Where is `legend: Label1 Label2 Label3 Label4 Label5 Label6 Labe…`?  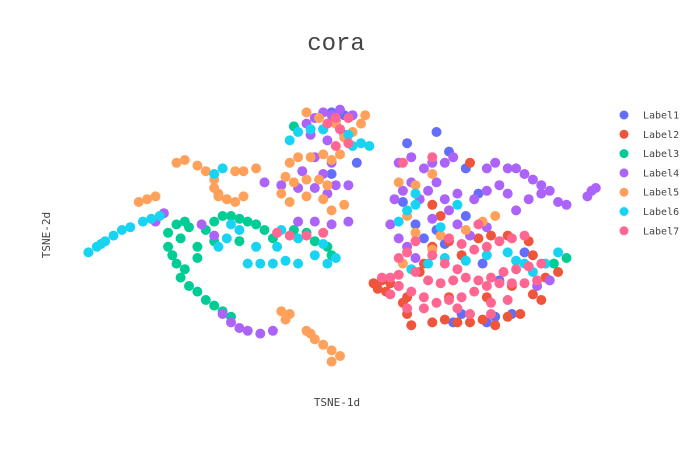 legend: Label1 Label2 Label3 Label4 Label5 Label6 Labe… is located at coordinates (649, 174).